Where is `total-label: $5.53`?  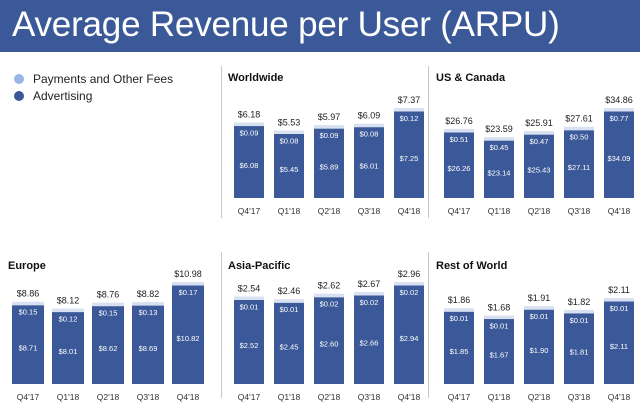 total-label: $5.53 is located at coordinates (289, 122).